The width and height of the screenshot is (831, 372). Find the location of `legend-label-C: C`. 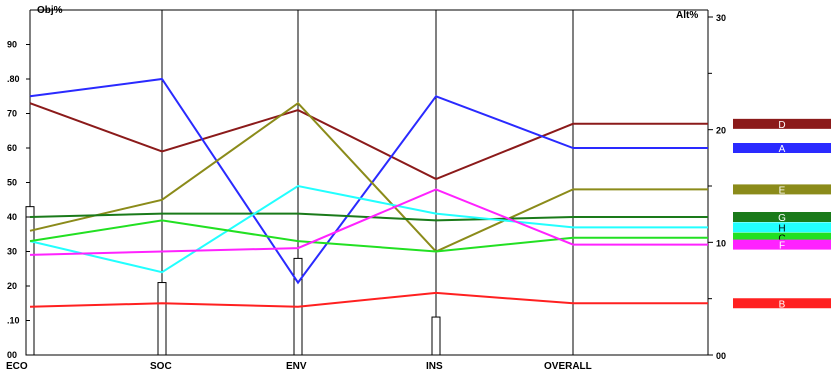

legend-label-C: C is located at coordinates (781, 239).